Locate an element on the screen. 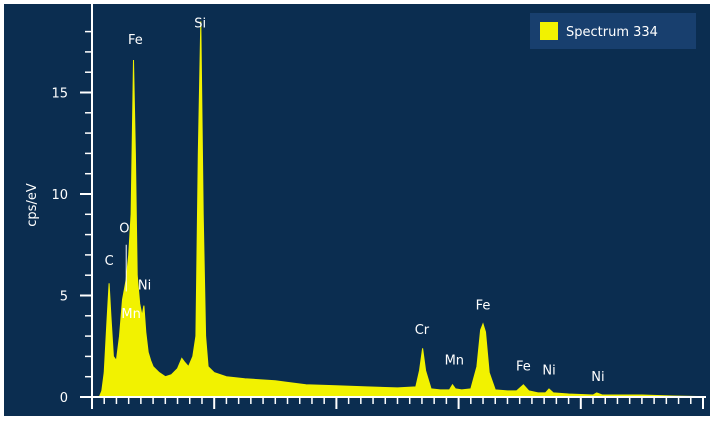 The width and height of the screenshot is (716, 439). y-tick-label: 0 is located at coordinates (64, 398).